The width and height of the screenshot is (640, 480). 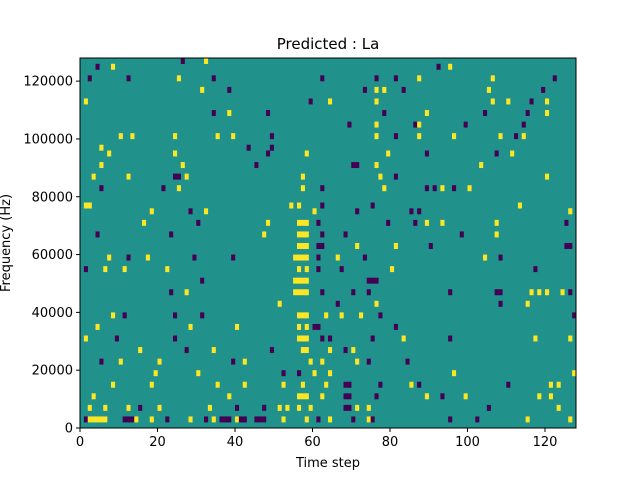 What do you see at coordinates (69, 429) in the screenshot?
I see `y-tick-label: 0` at bounding box center [69, 429].